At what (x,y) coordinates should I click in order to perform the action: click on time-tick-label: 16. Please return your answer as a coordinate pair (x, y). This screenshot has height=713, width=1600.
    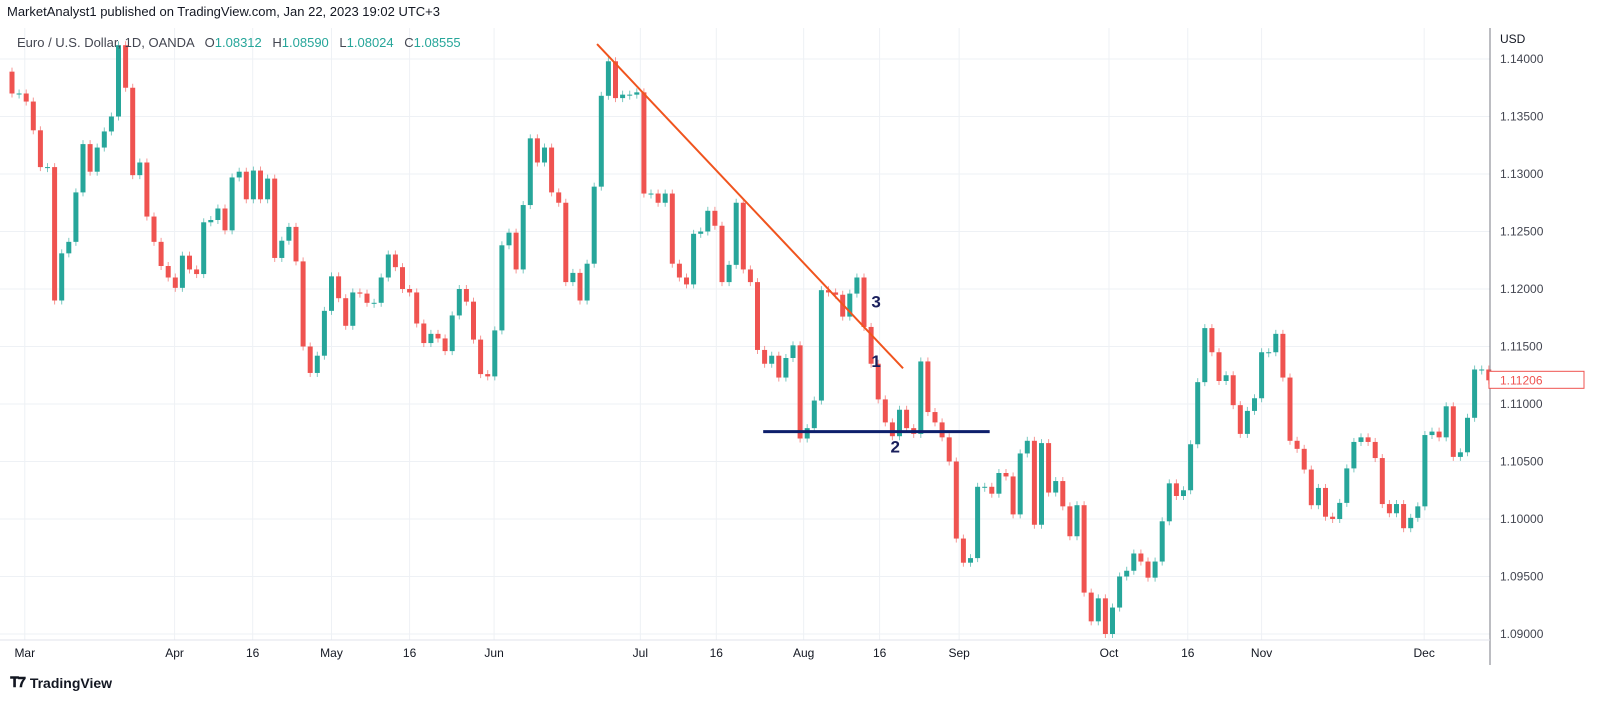
    Looking at the image, I should click on (410, 653).